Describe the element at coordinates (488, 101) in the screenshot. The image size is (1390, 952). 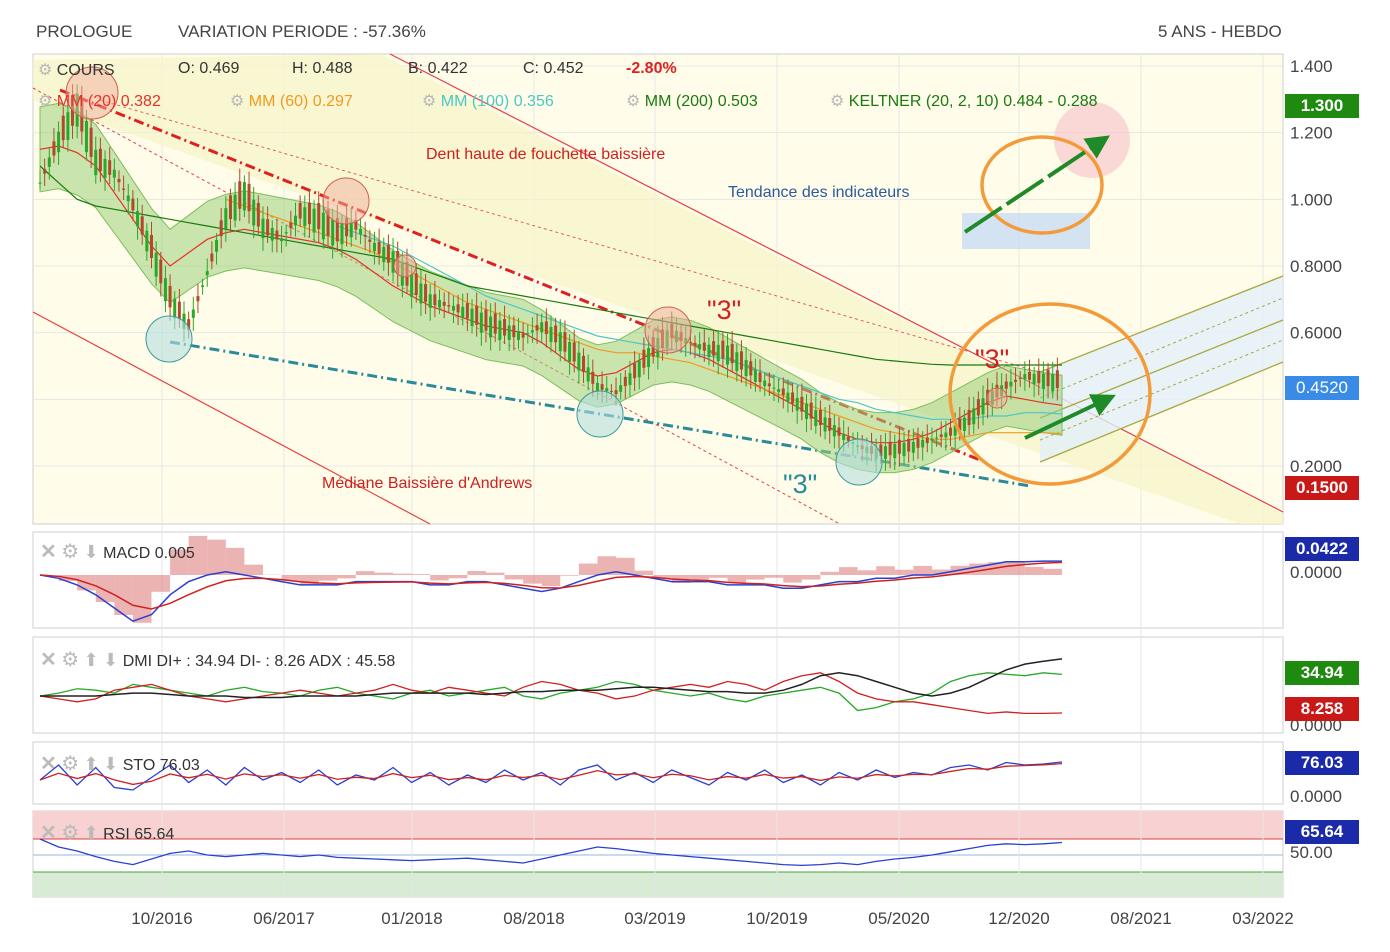
I see `indicator-legend-2: ⚙ MM (100) 0.356` at that location.